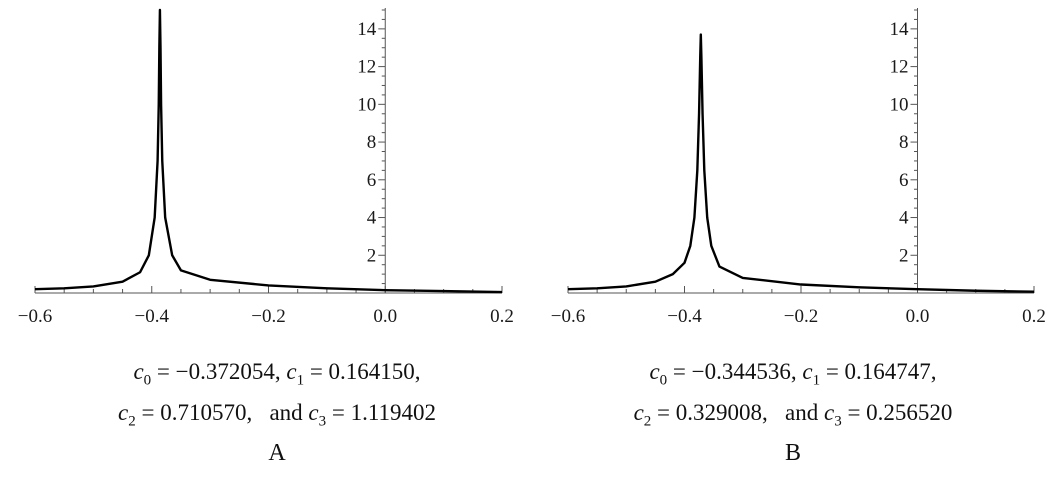 The height and width of the screenshot is (481, 1053). Describe the element at coordinates (1034, 316) in the screenshot. I see `panel-b-x-tick-label: 0.2` at that location.